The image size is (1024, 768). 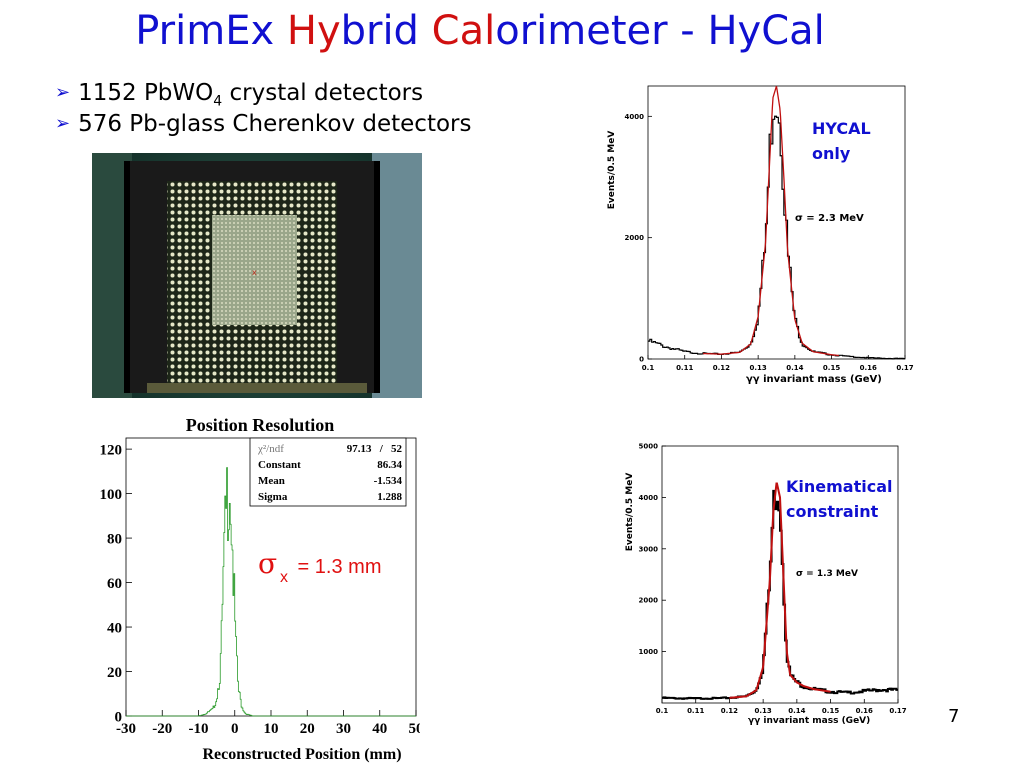 What do you see at coordinates (279, 465) in the screenshot?
I see `stats-key-constant: Constant` at bounding box center [279, 465].